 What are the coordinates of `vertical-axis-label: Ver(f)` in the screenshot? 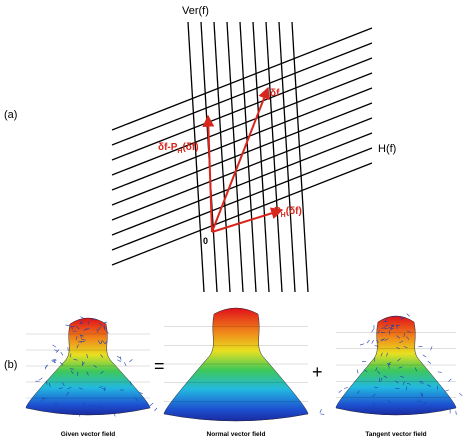 It's located at (195, 11).